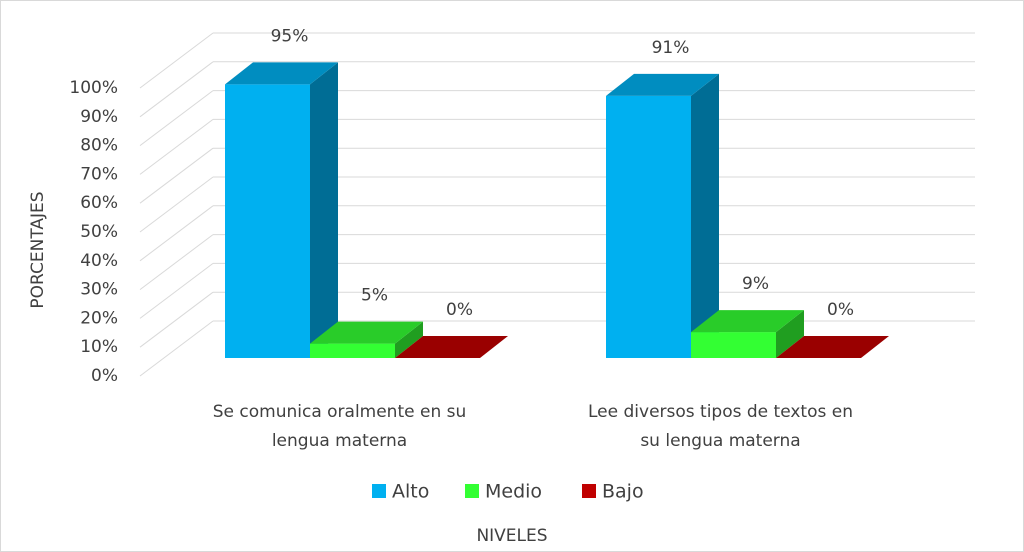 The width and height of the screenshot is (1024, 552). What do you see at coordinates (104, 376) in the screenshot?
I see `y-tick-label: 0%` at bounding box center [104, 376].